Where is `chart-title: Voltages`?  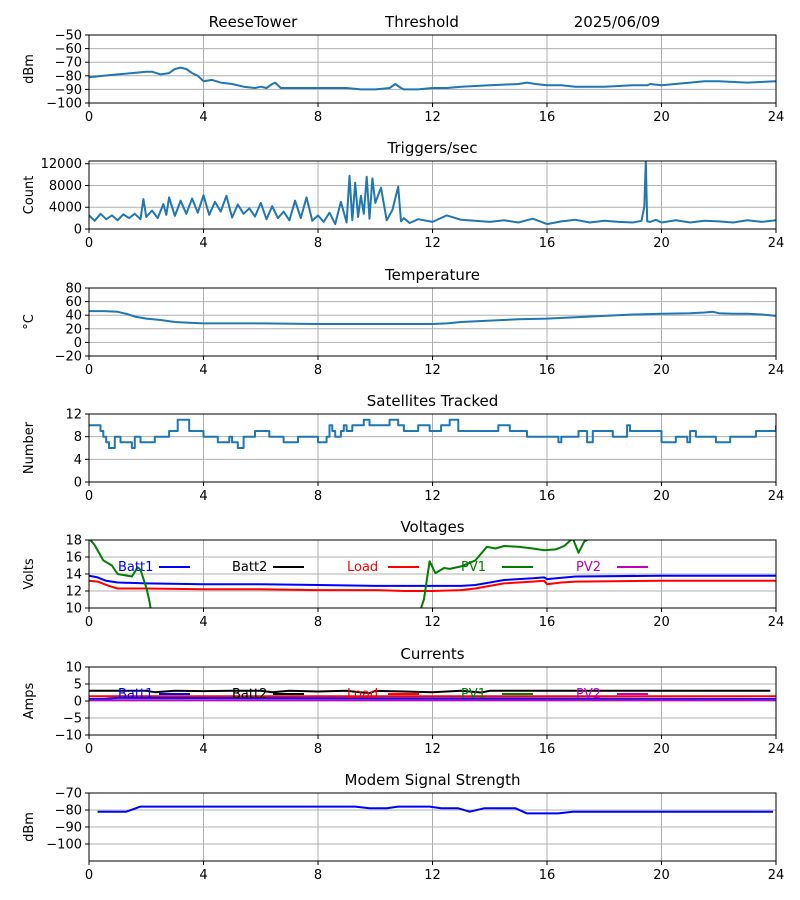 chart-title: Voltages is located at coordinates (432, 527).